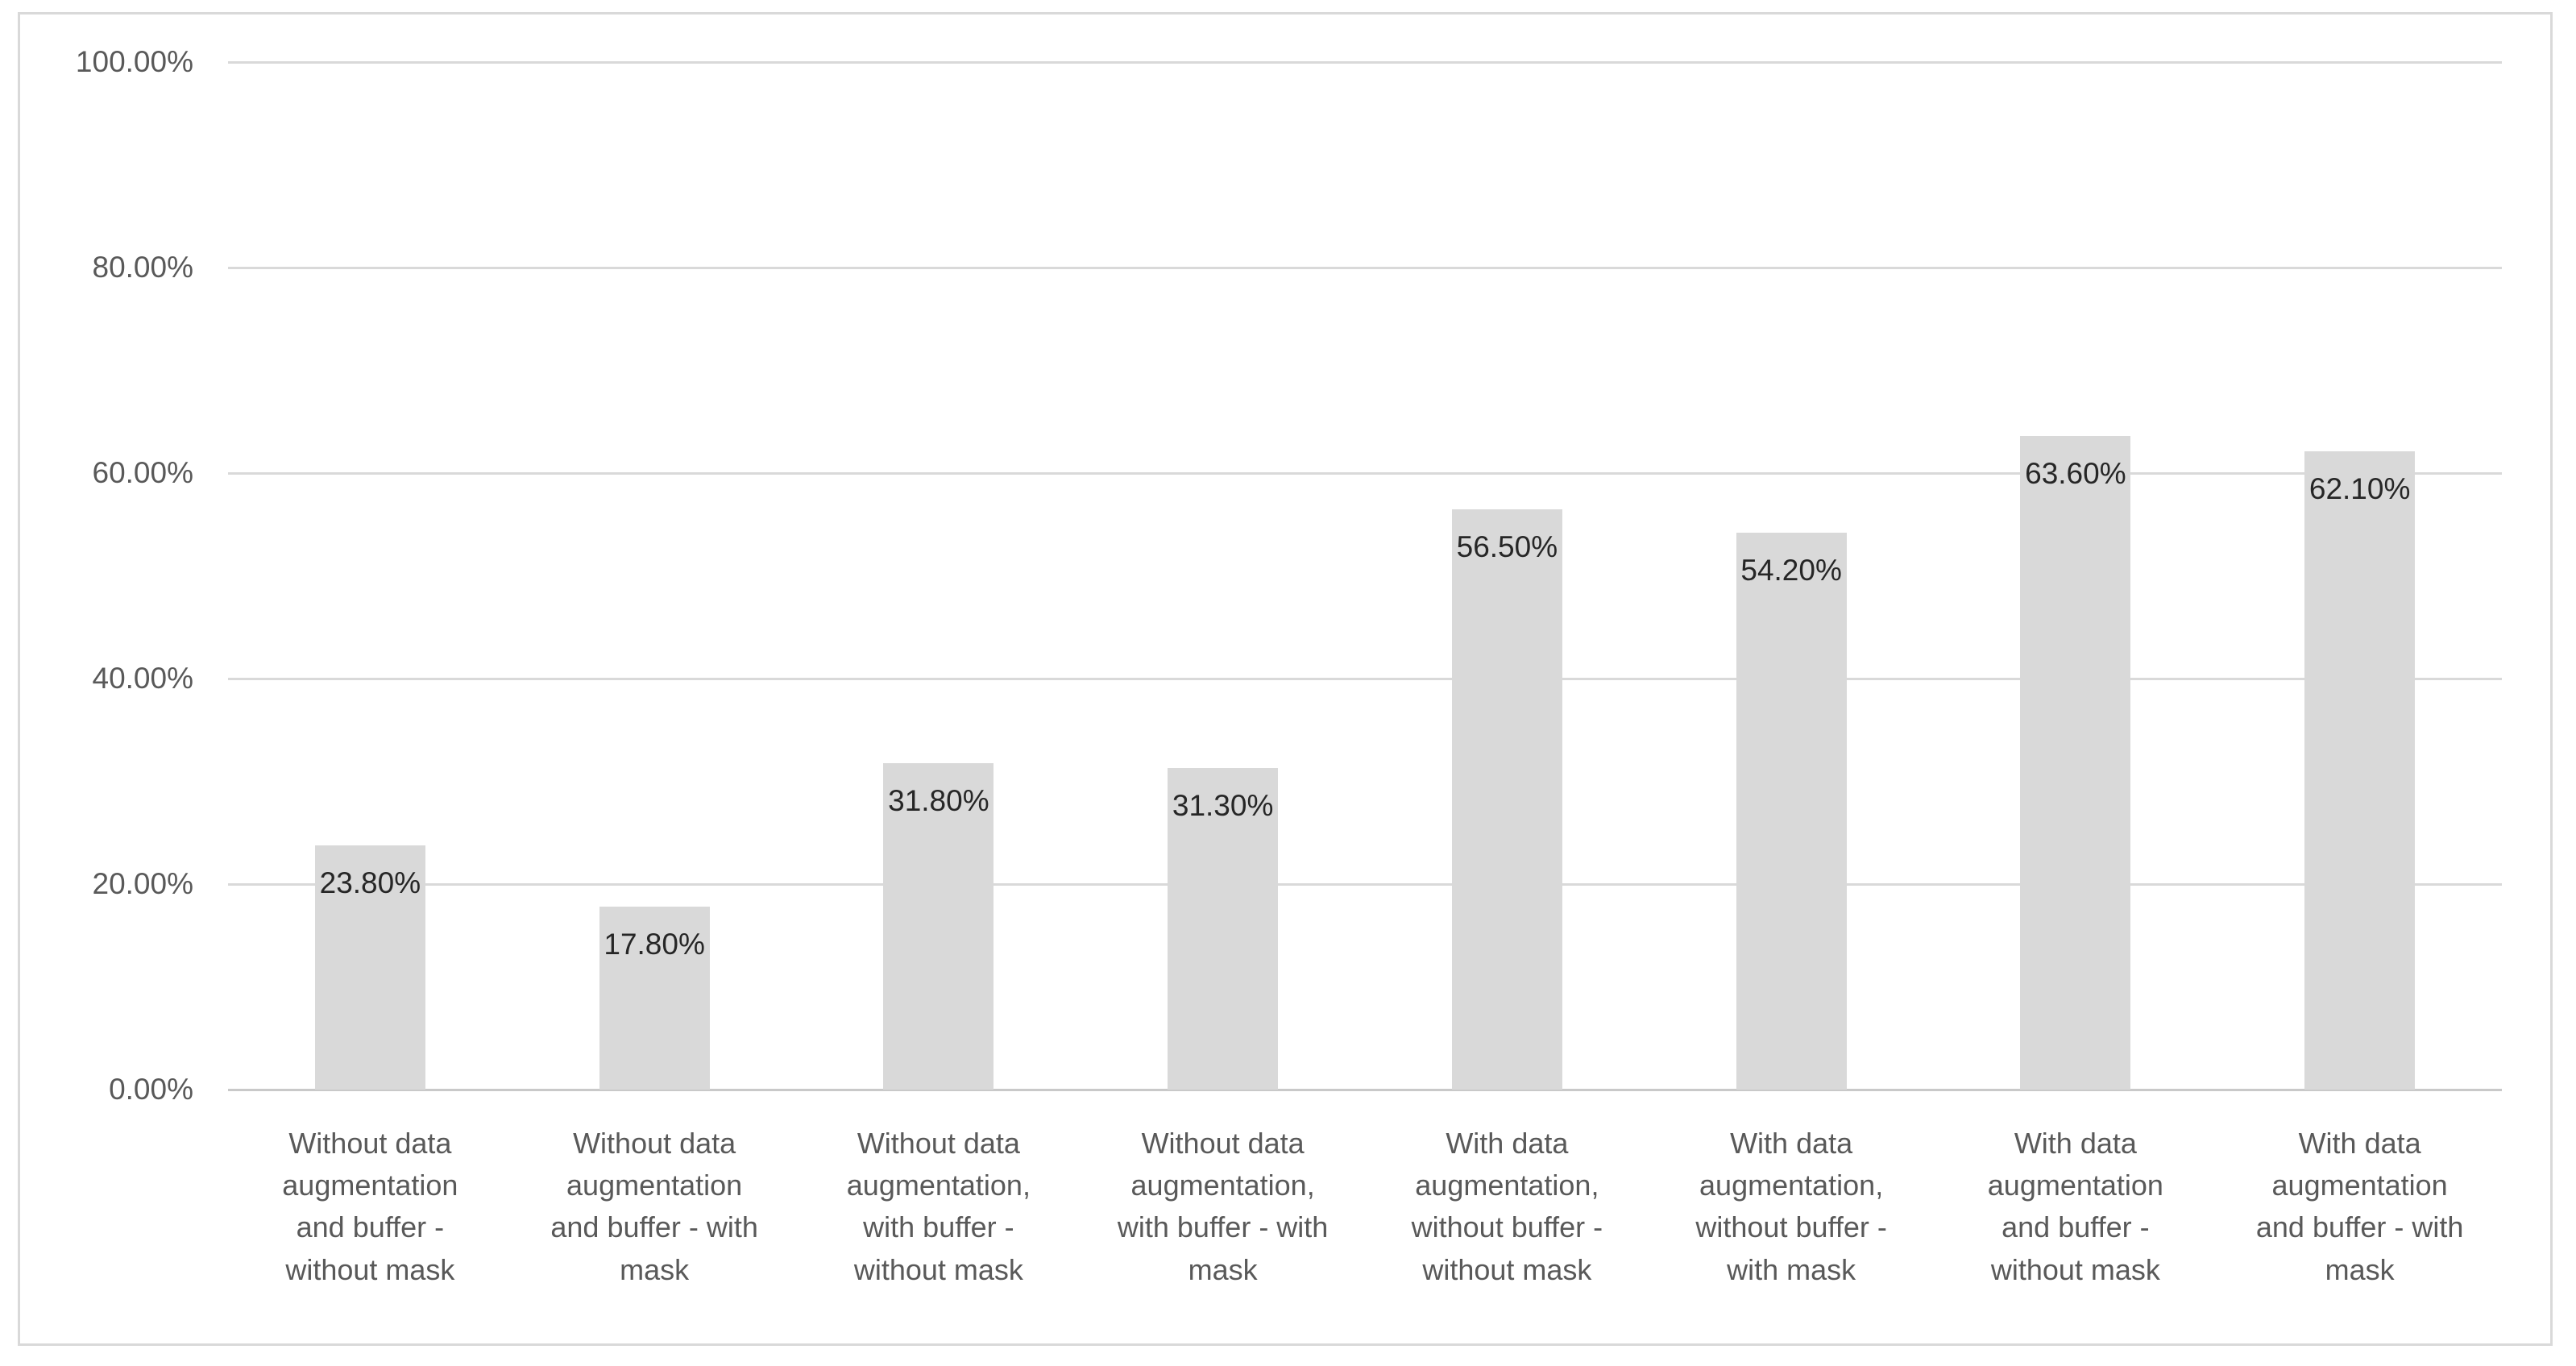 The width and height of the screenshot is (2576, 1366). What do you see at coordinates (1507, 546) in the screenshot?
I see `bar-value-label: 56.50%` at bounding box center [1507, 546].